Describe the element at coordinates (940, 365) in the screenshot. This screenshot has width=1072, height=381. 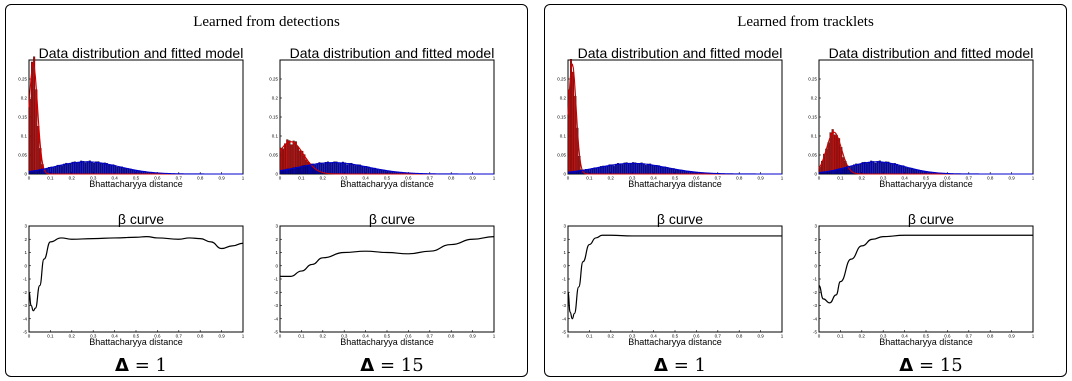
I see `delta-value: = 15` at that location.